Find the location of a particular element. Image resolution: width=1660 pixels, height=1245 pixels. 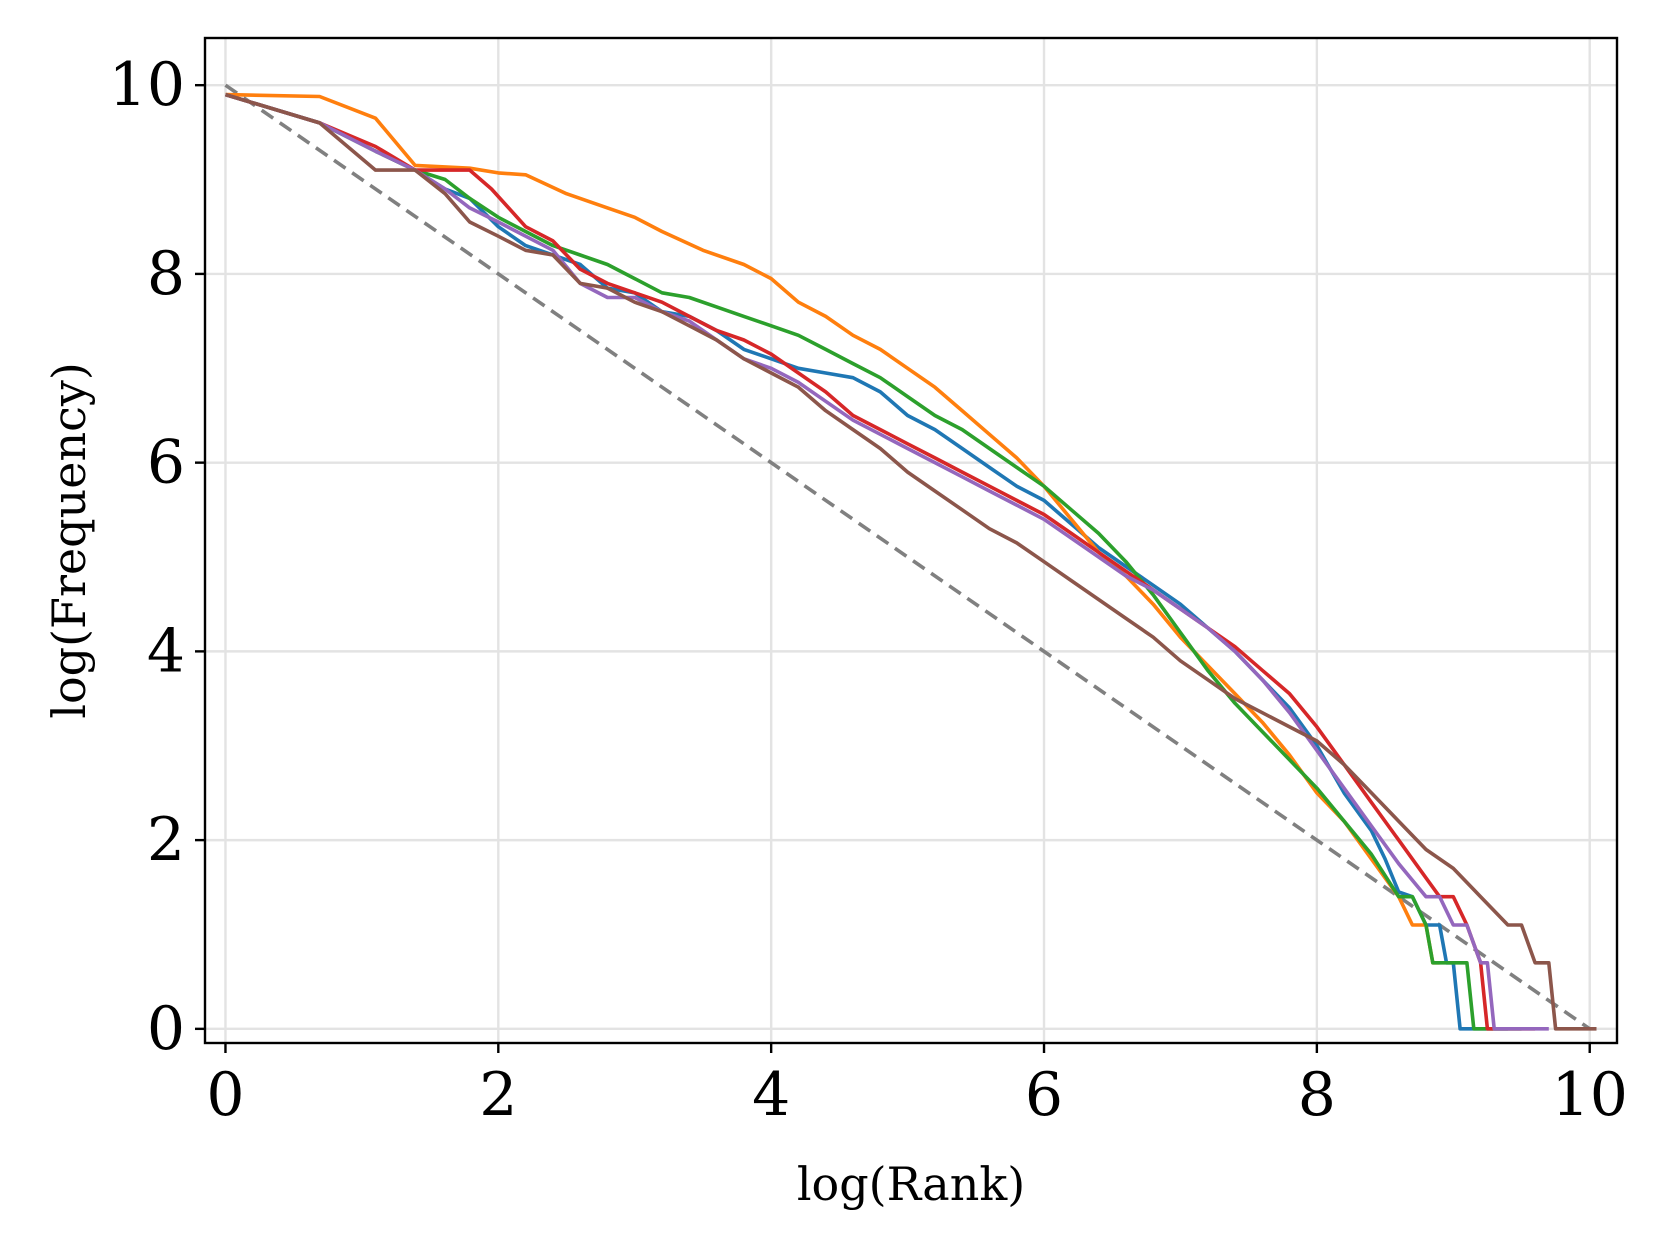

x-tick-label: 4 is located at coordinates (771, 1095).